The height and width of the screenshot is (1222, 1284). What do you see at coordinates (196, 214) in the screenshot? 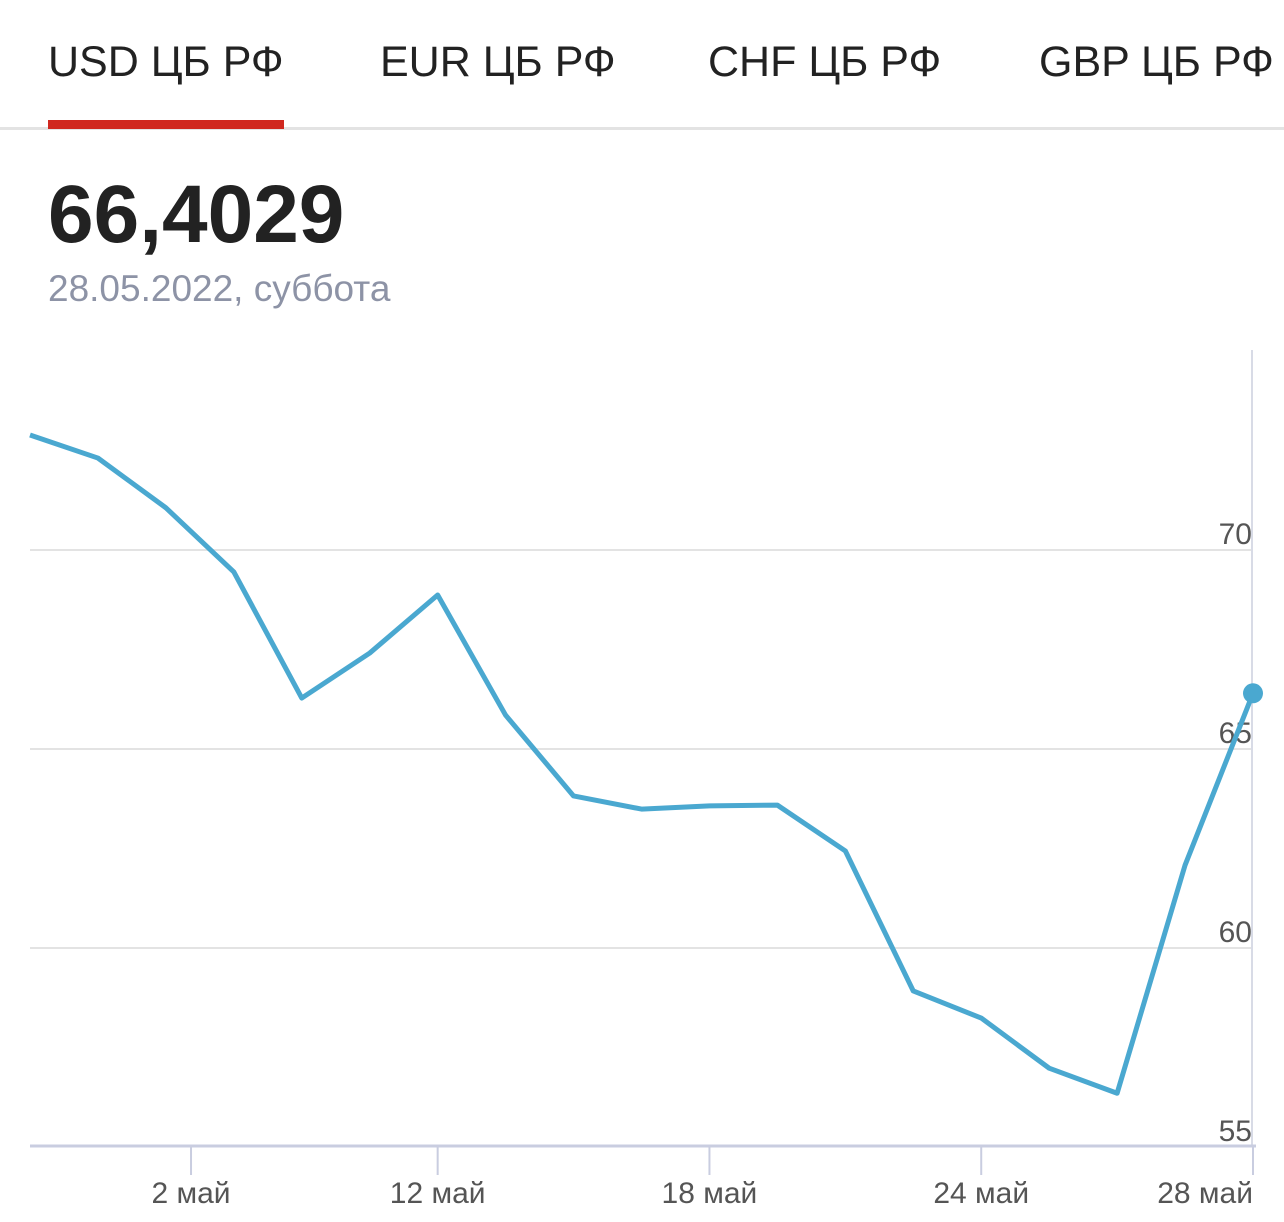
I see `current-rate: 66,4029` at bounding box center [196, 214].